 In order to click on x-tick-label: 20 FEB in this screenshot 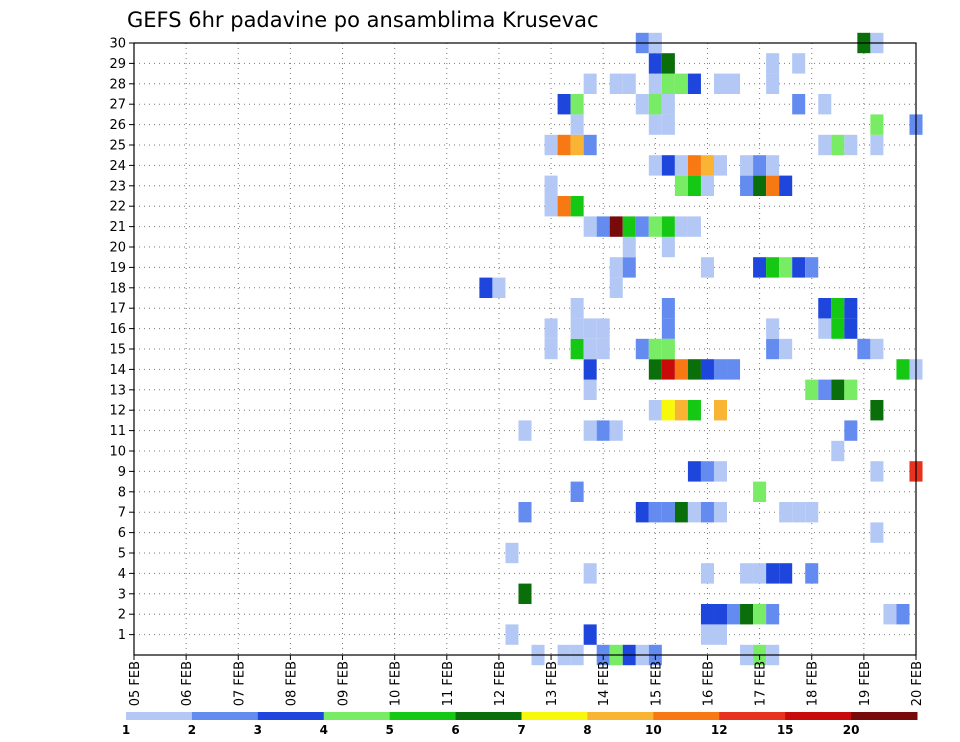, I will do `click(917, 683)`.